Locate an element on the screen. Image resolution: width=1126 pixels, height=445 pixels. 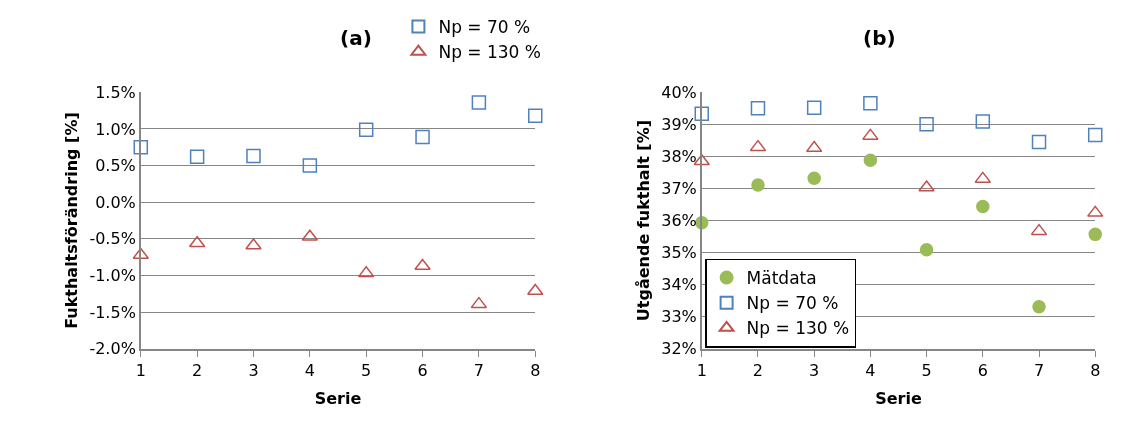
y-tick-label: 1.5% is located at coordinates (115, 92).